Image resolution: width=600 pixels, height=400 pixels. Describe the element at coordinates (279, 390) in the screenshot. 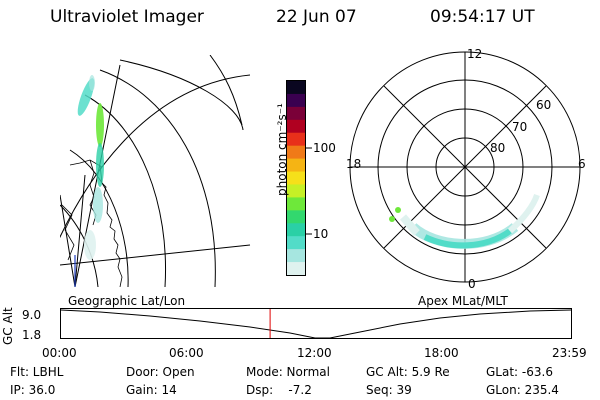

I see `status-dsp: Dsp: -7.2` at that location.